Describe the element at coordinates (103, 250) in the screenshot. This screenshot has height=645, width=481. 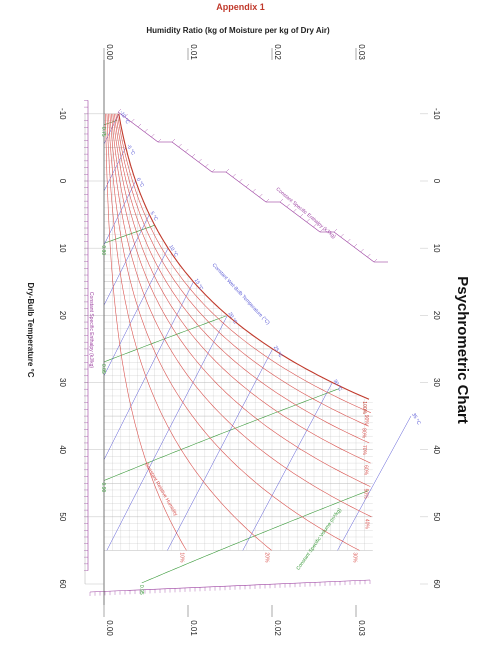
I see `volume-label: 0.80` at that location.